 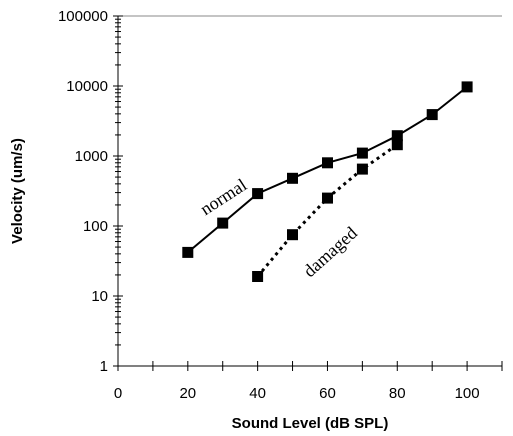 I want to click on y-tick-label: 10, so click(x=99, y=296).